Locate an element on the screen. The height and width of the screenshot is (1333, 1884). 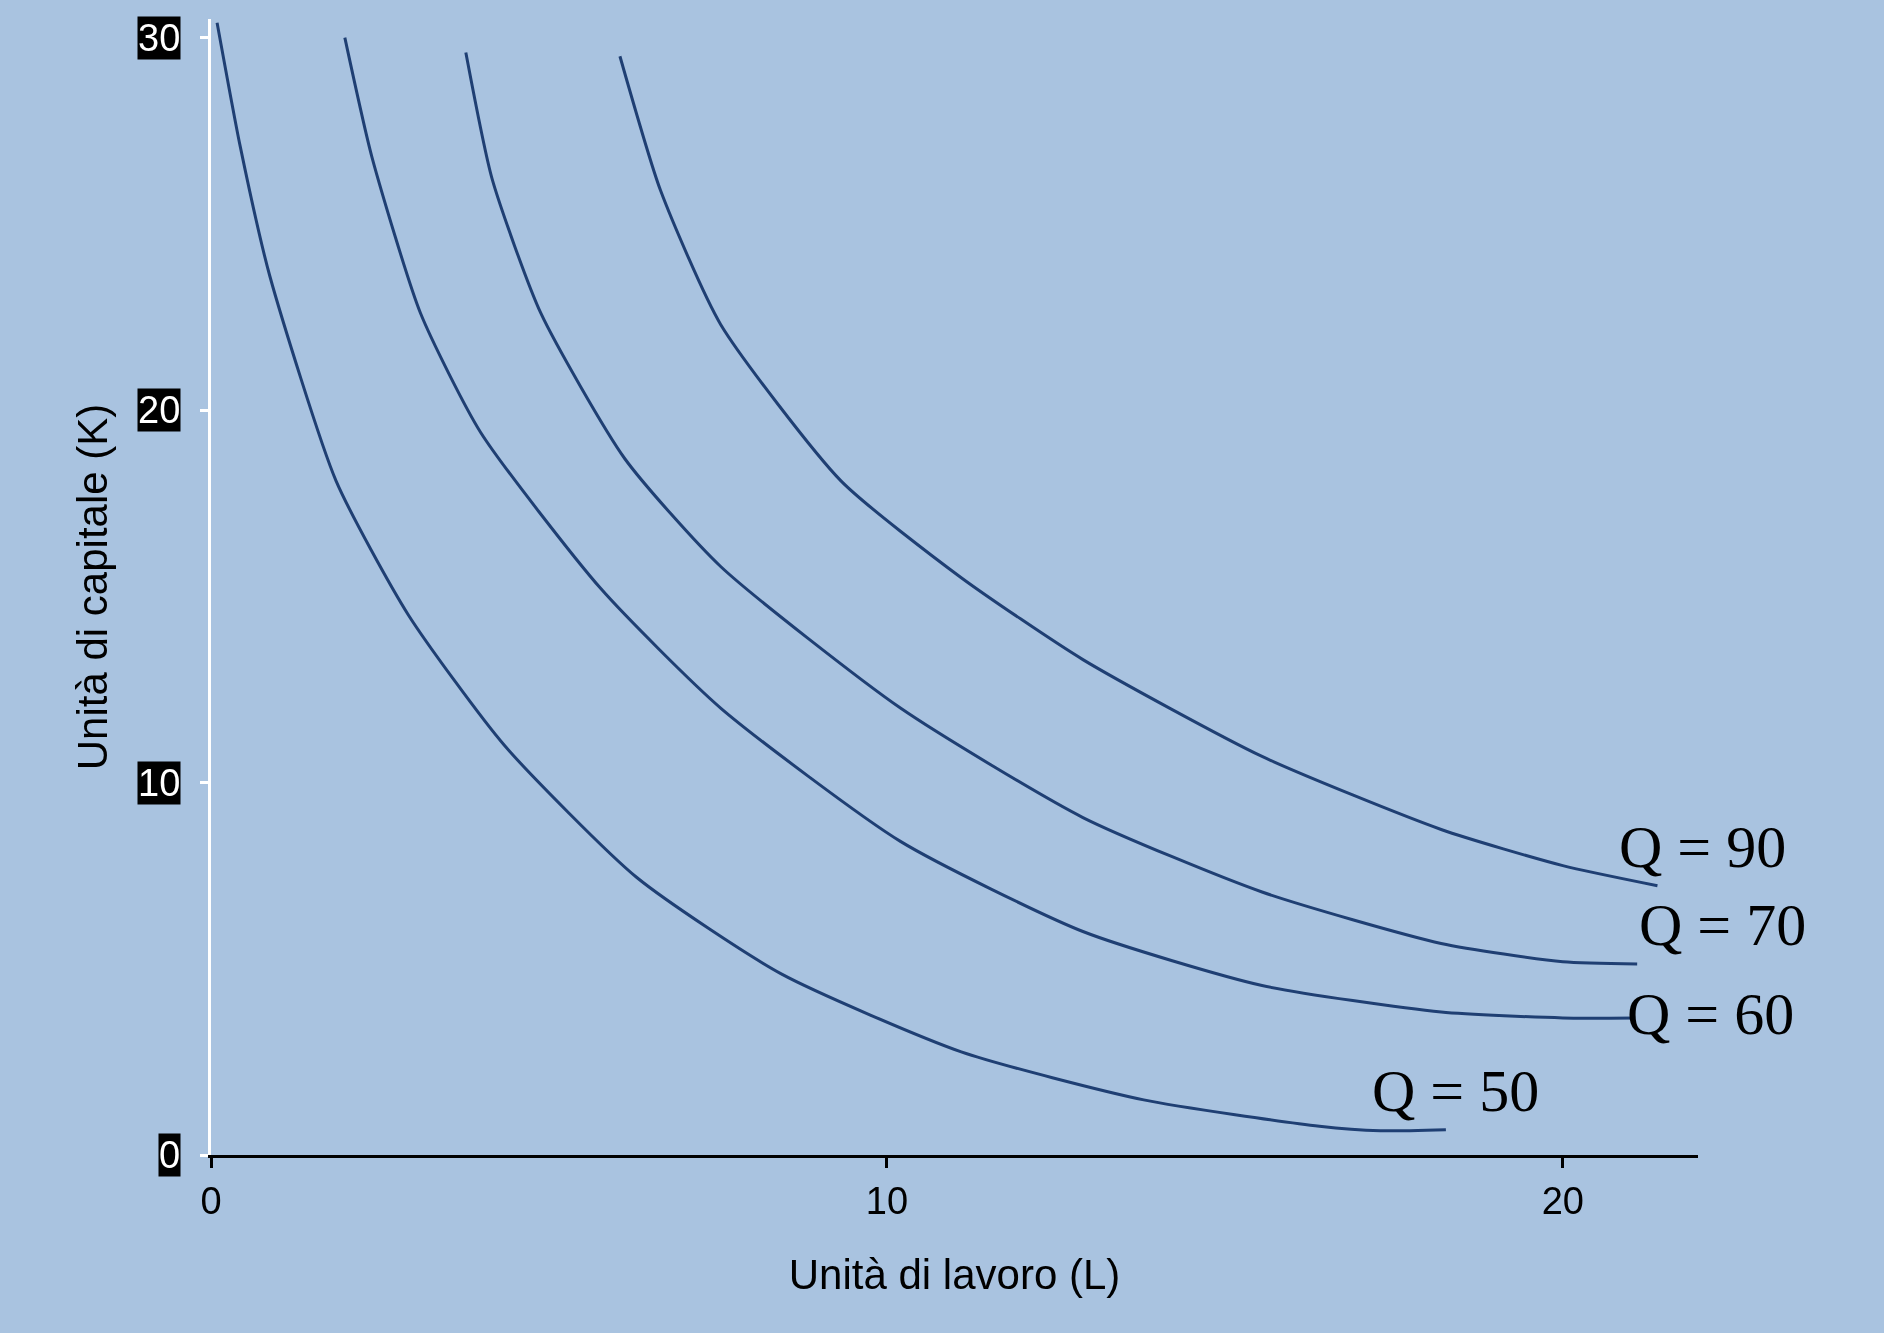
y-tick-label: 0 is located at coordinates (170, 1155).